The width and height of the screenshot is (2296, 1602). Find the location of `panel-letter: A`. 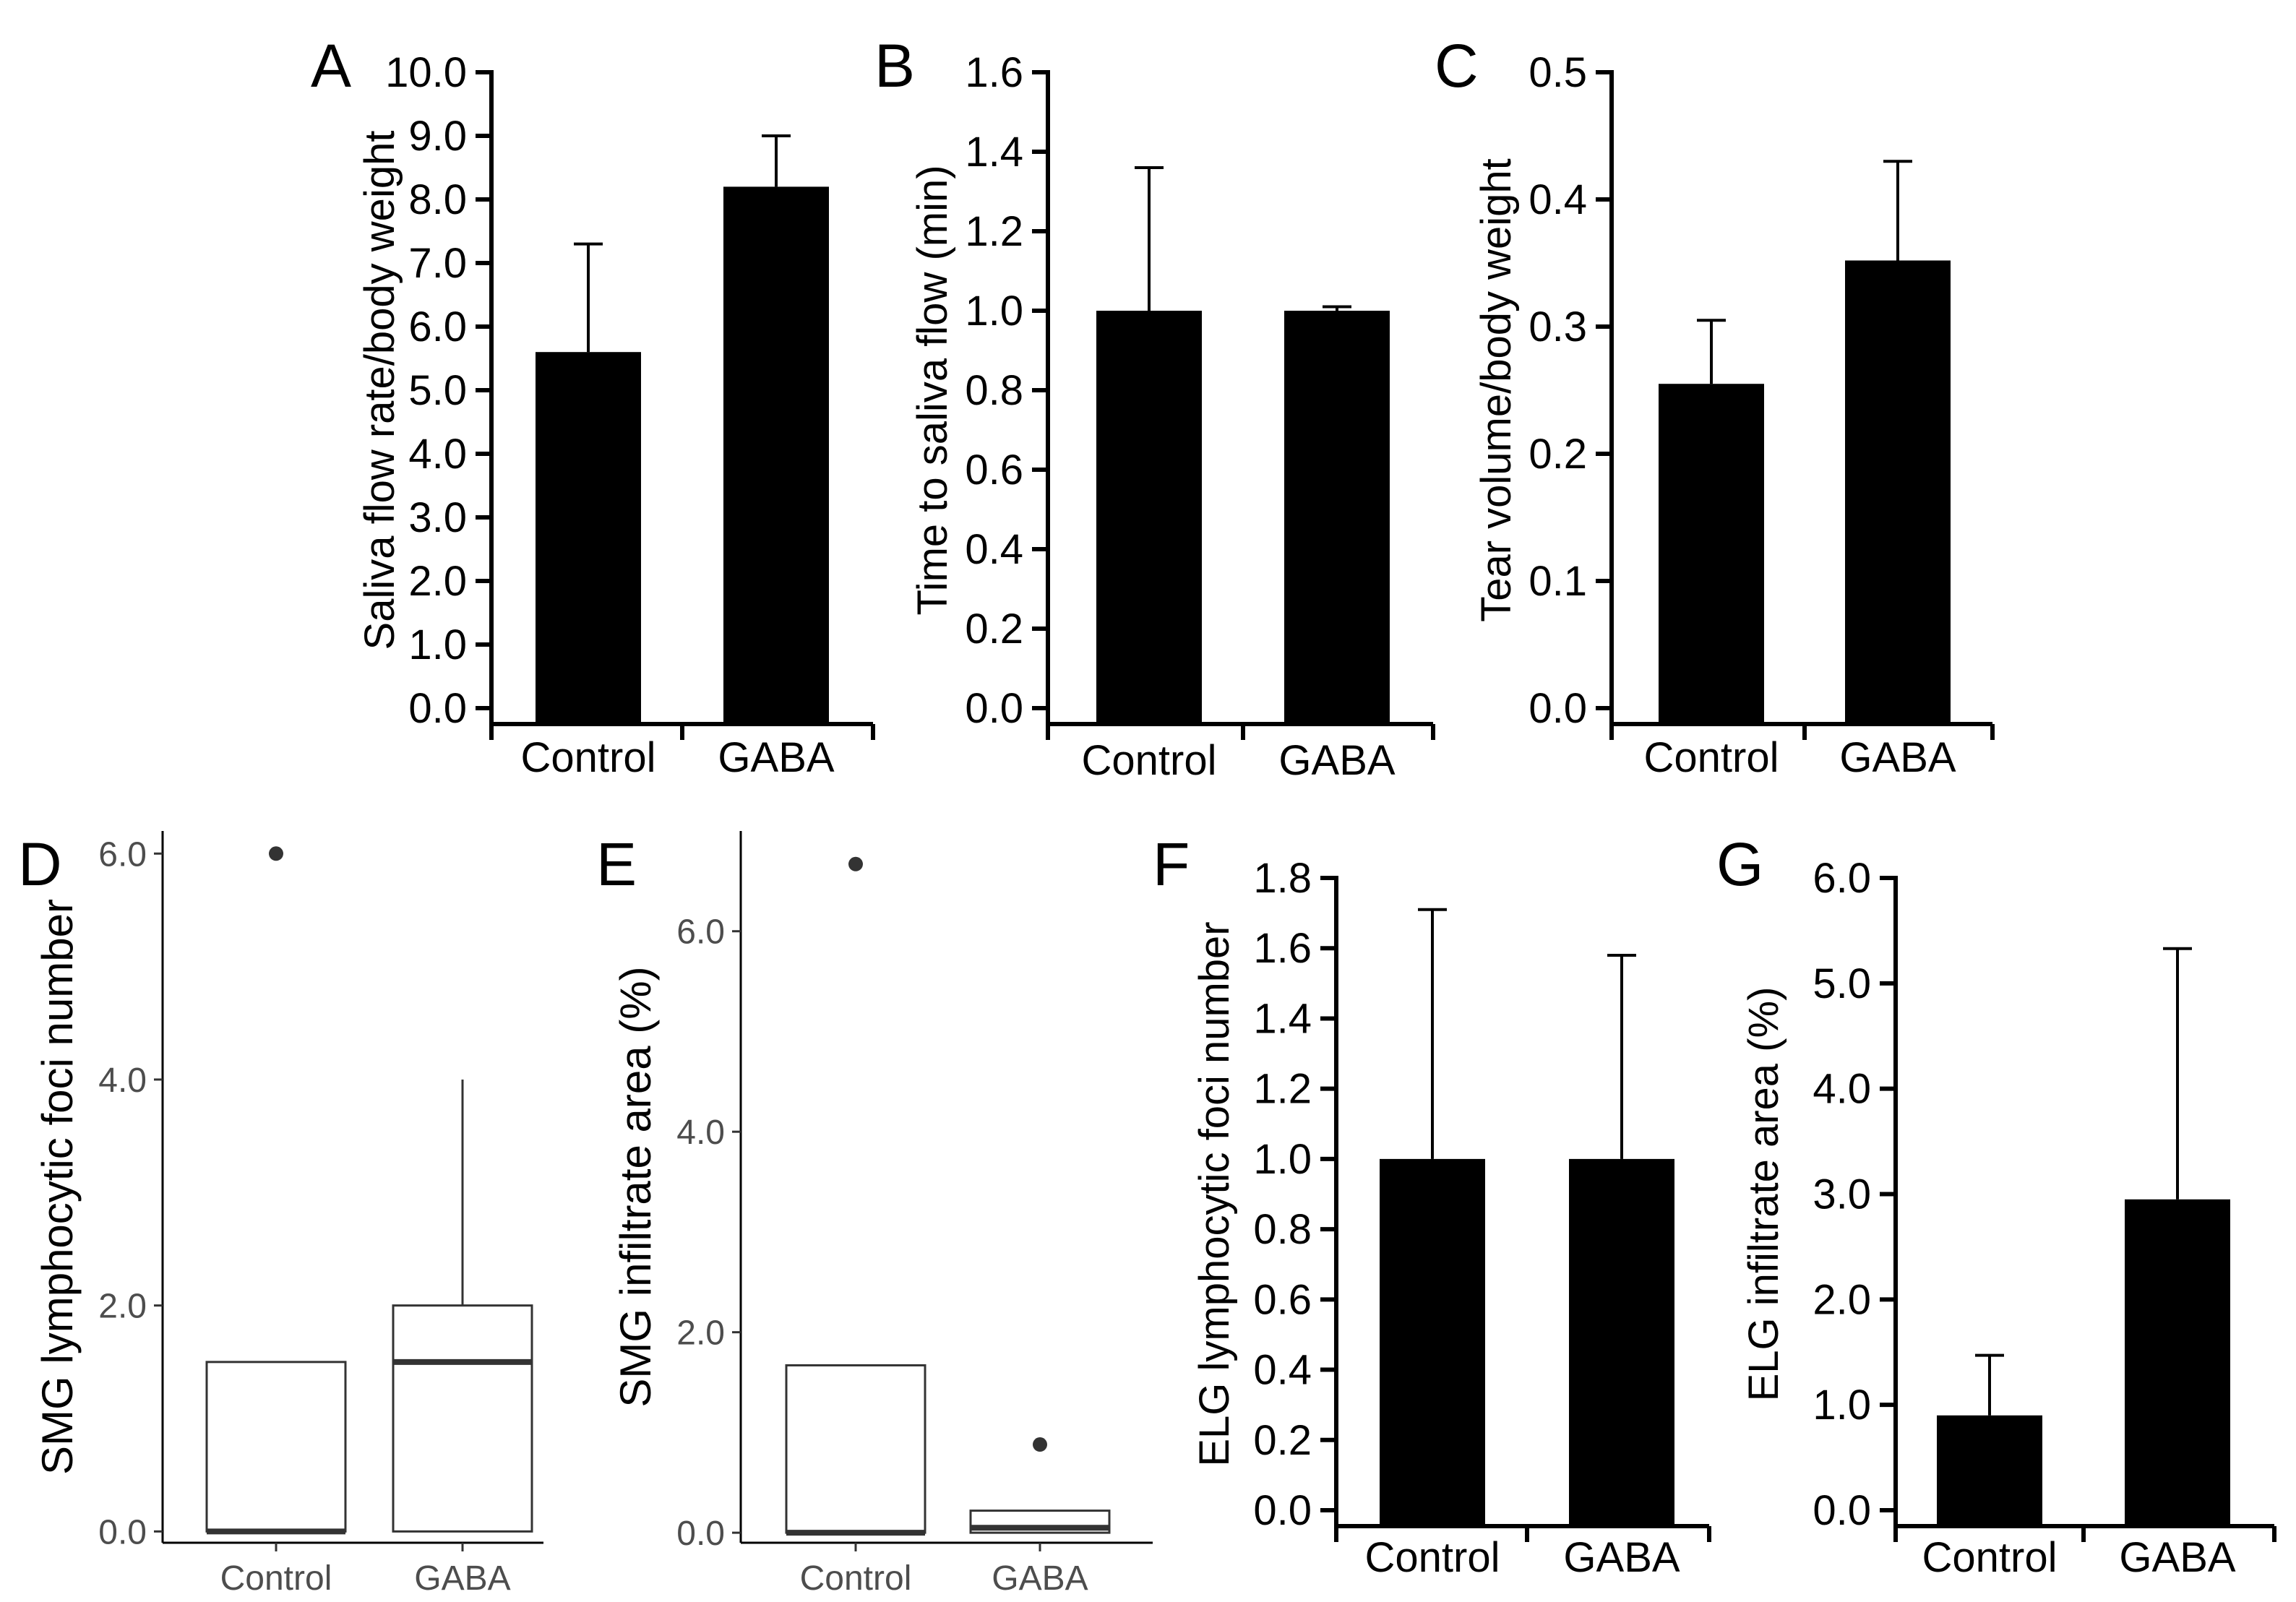

panel-letter: A is located at coordinates (331, 66).